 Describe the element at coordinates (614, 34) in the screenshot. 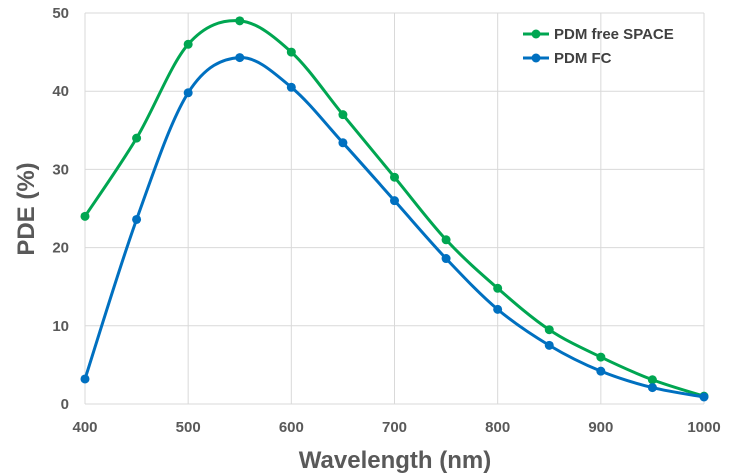

I see `legend-label: PDM free SPACE` at that location.